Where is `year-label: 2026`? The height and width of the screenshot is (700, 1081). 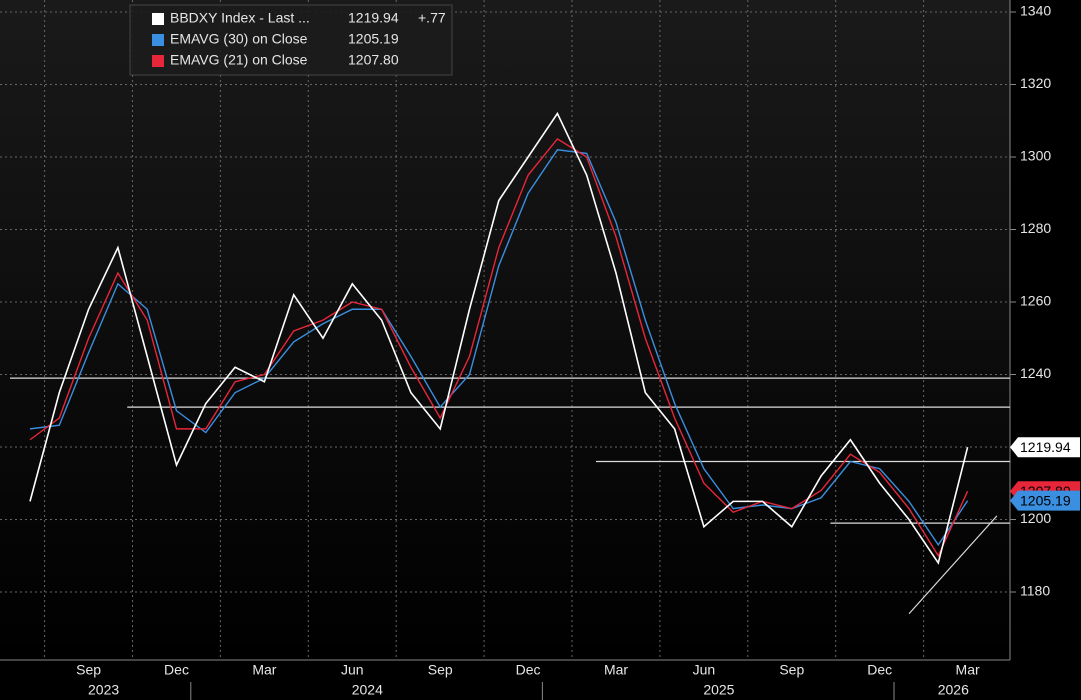
year-label: 2026 is located at coordinates (953, 690).